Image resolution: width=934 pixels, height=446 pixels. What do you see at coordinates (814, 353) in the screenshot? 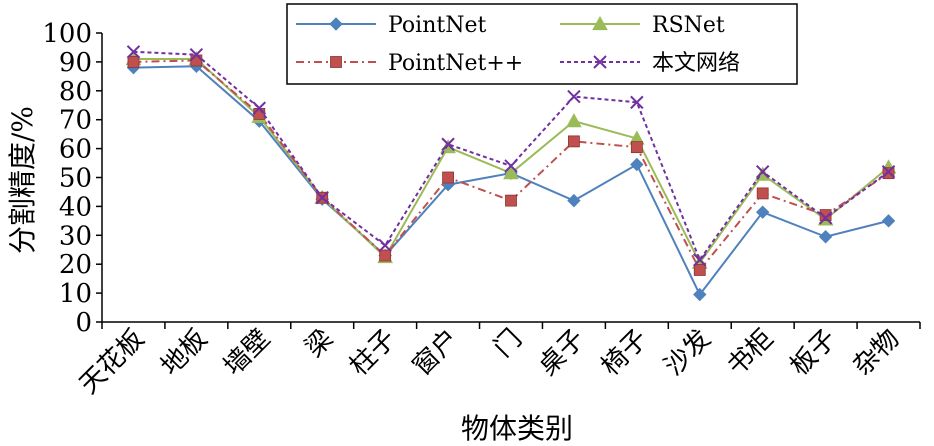
I see `x-tick-label: 板子` at bounding box center [814, 353].